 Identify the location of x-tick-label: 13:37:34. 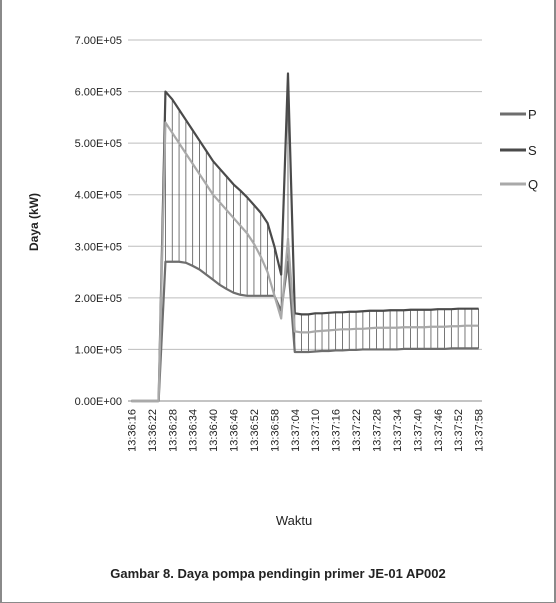
(398, 430).